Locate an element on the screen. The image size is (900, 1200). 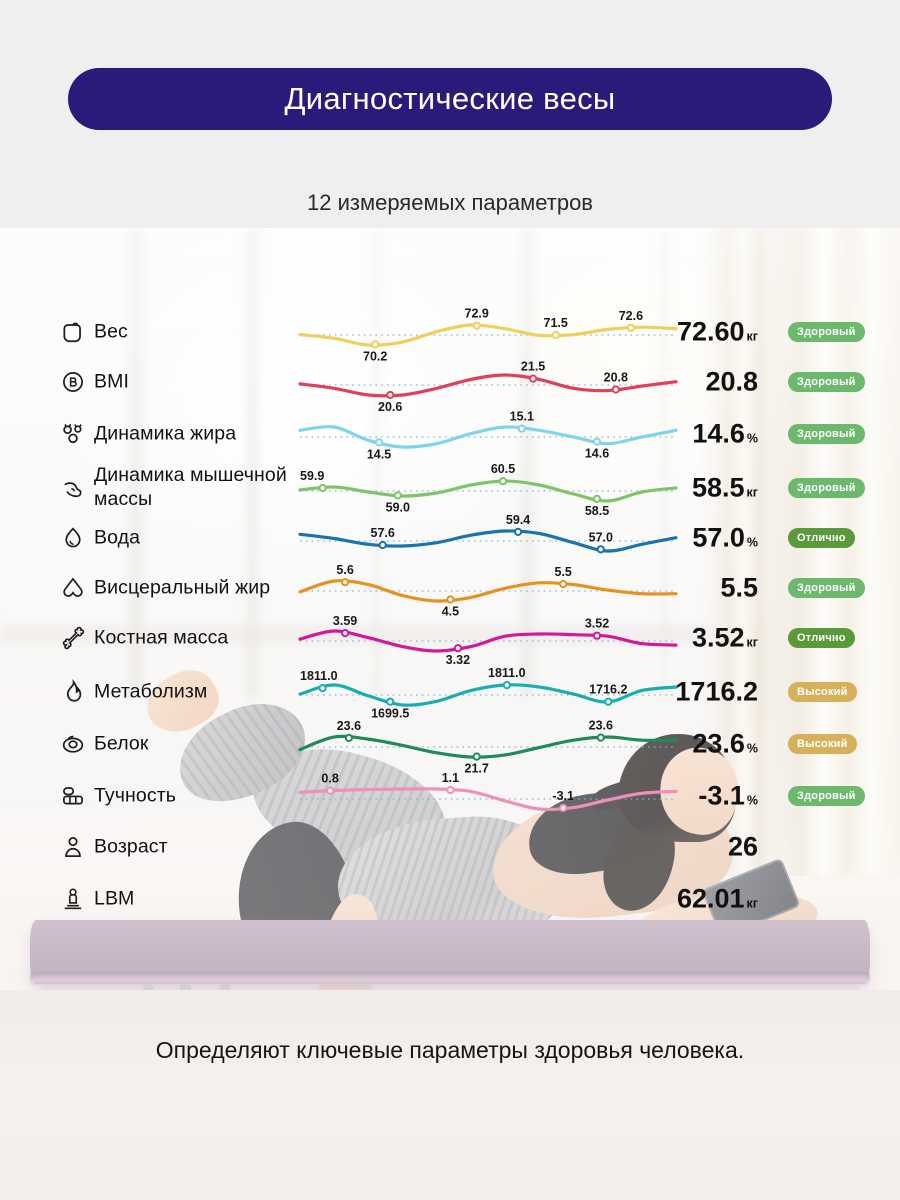
fat-cells-icon is located at coordinates (73, 434).